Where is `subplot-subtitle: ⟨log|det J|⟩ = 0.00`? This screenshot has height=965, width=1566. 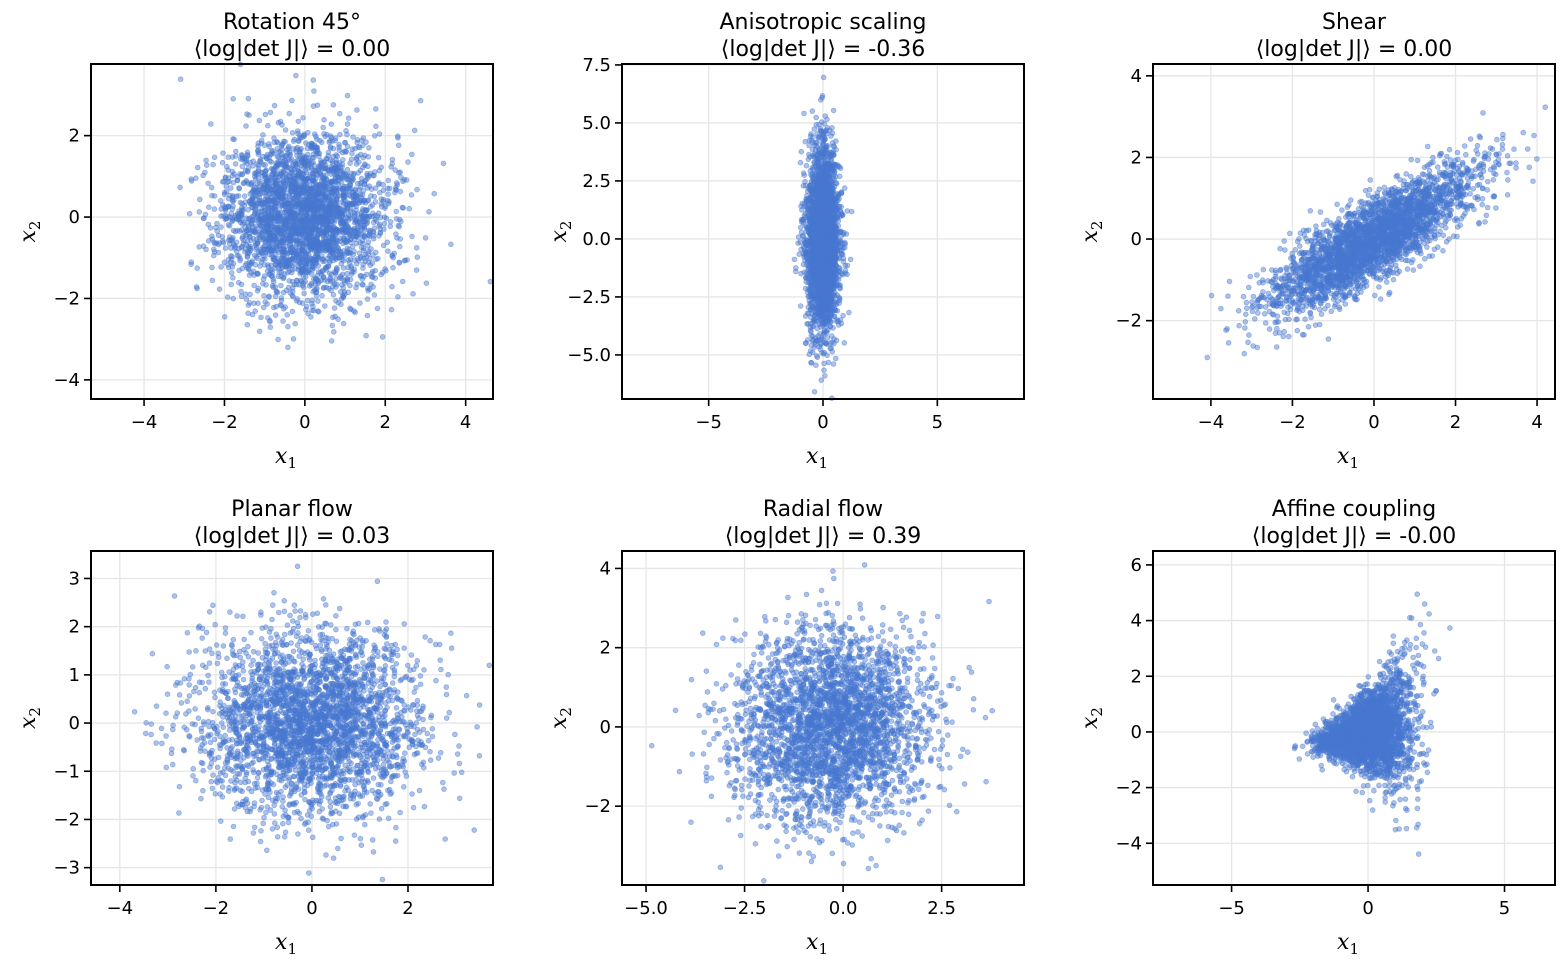 subplot-subtitle: ⟨log|det J|⟩ = 0.00 is located at coordinates (292, 49).